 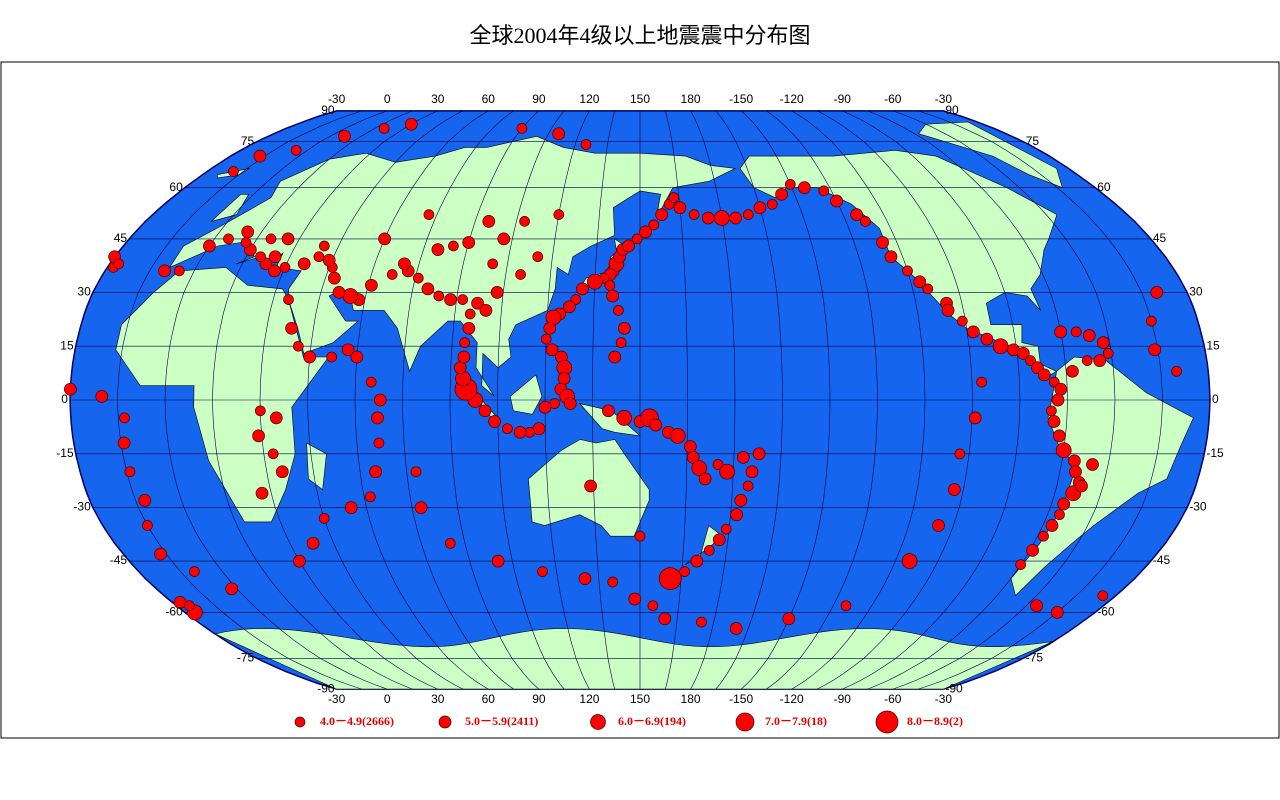 What do you see at coordinates (357, 721) in the screenshot?
I see `legend-label: 4.0－4.9(2666)` at bounding box center [357, 721].